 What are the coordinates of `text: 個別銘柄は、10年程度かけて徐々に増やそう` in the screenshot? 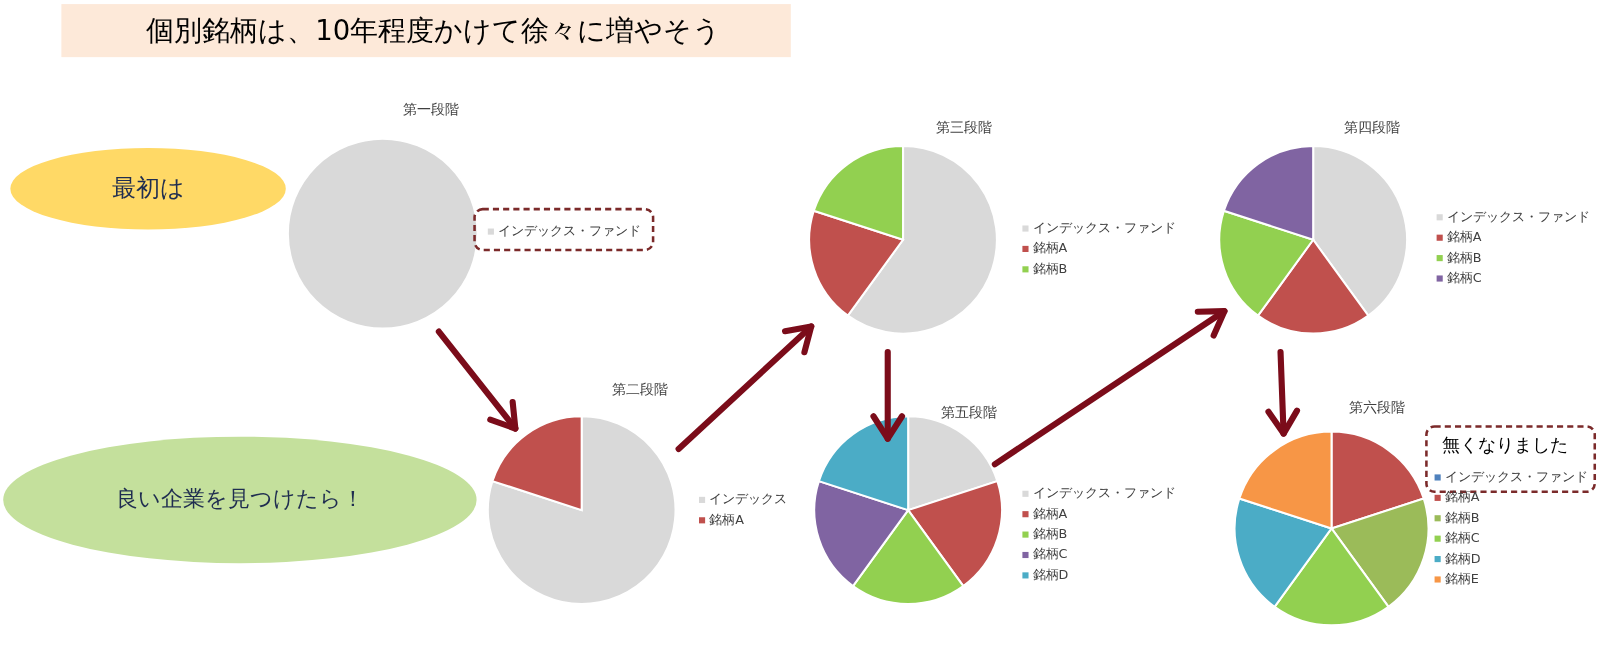 It's located at (434, 29).